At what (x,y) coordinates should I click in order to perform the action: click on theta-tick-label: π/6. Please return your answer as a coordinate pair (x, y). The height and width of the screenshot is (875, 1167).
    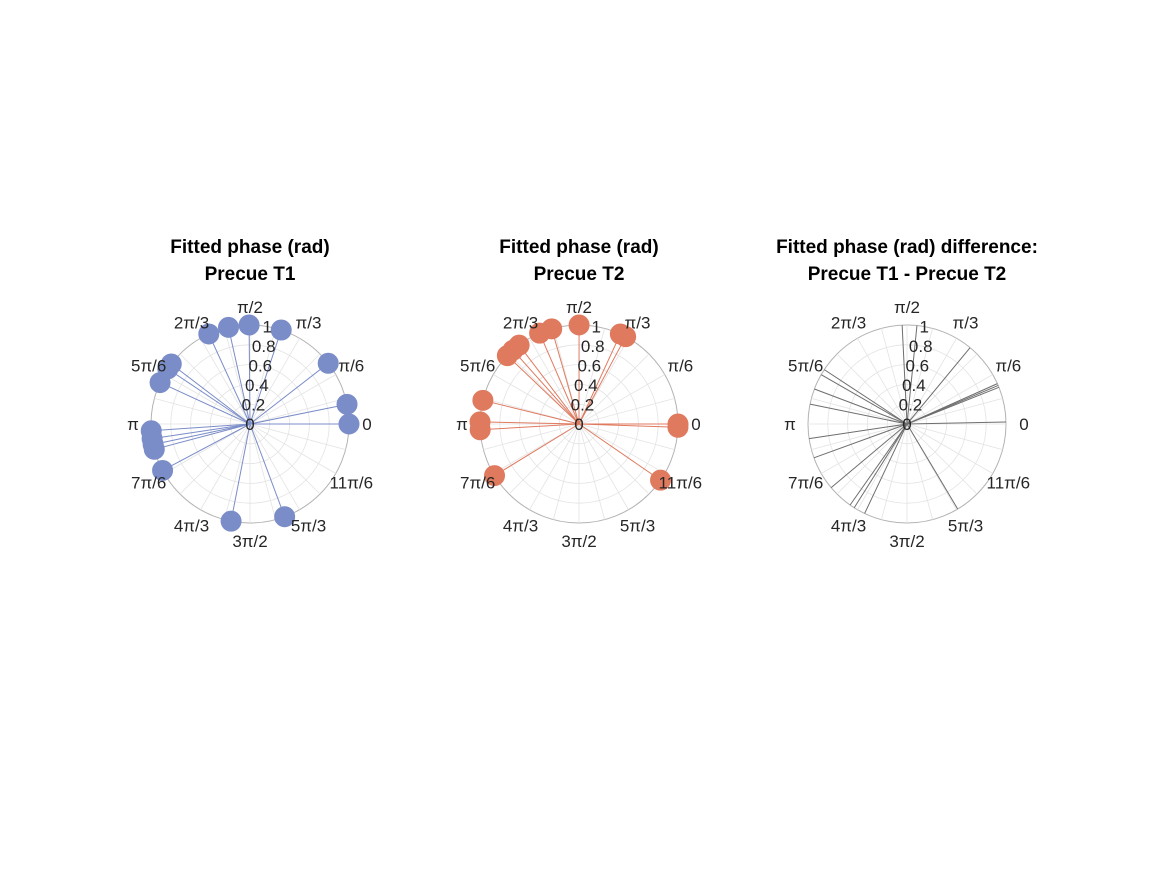
    Looking at the image, I should click on (1008, 366).